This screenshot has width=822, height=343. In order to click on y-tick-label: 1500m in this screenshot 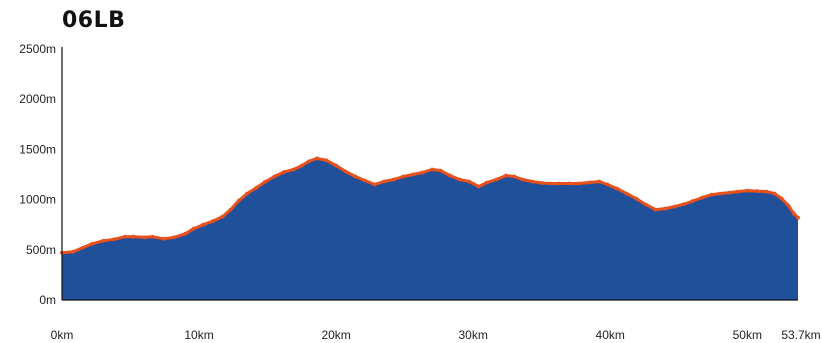, I will do `click(37, 149)`.